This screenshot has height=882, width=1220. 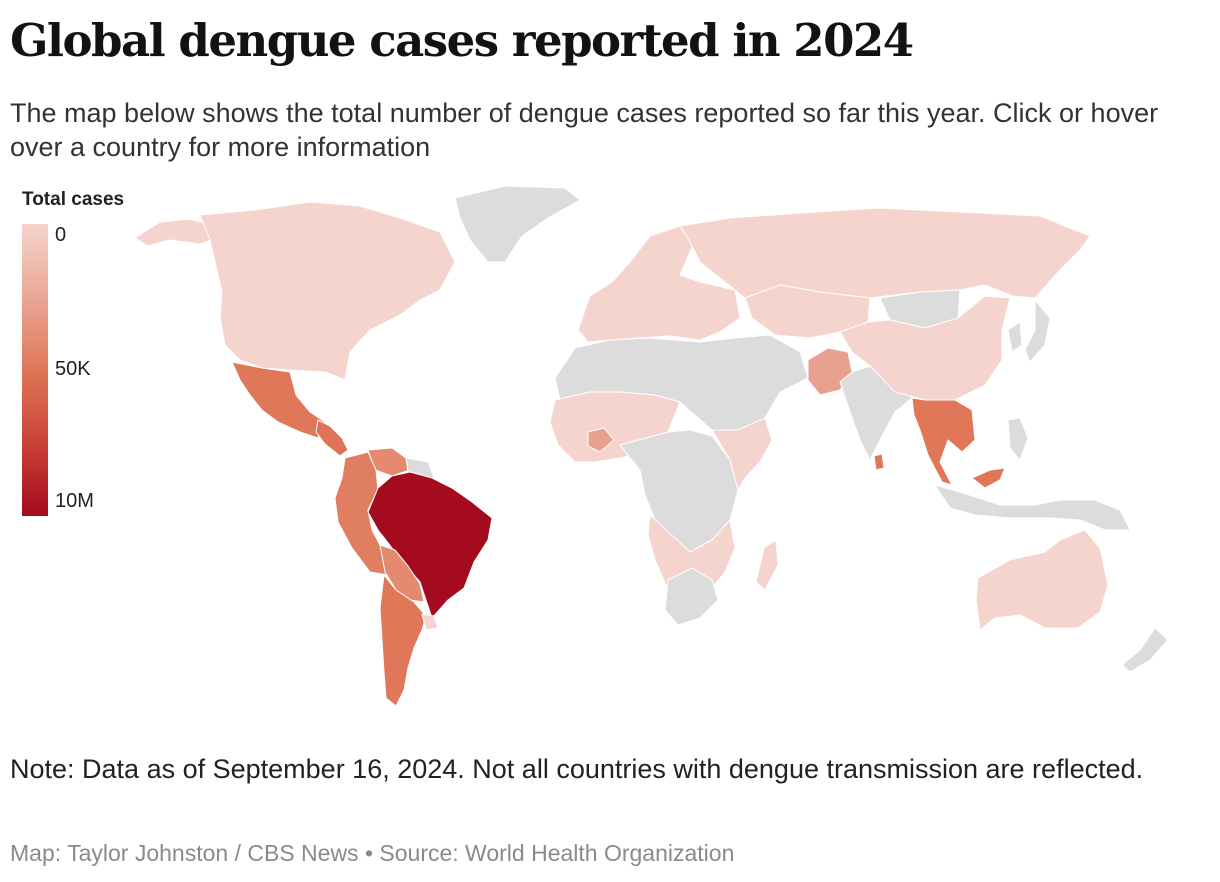 I want to click on country-uruguay, so click(x=430, y=622).